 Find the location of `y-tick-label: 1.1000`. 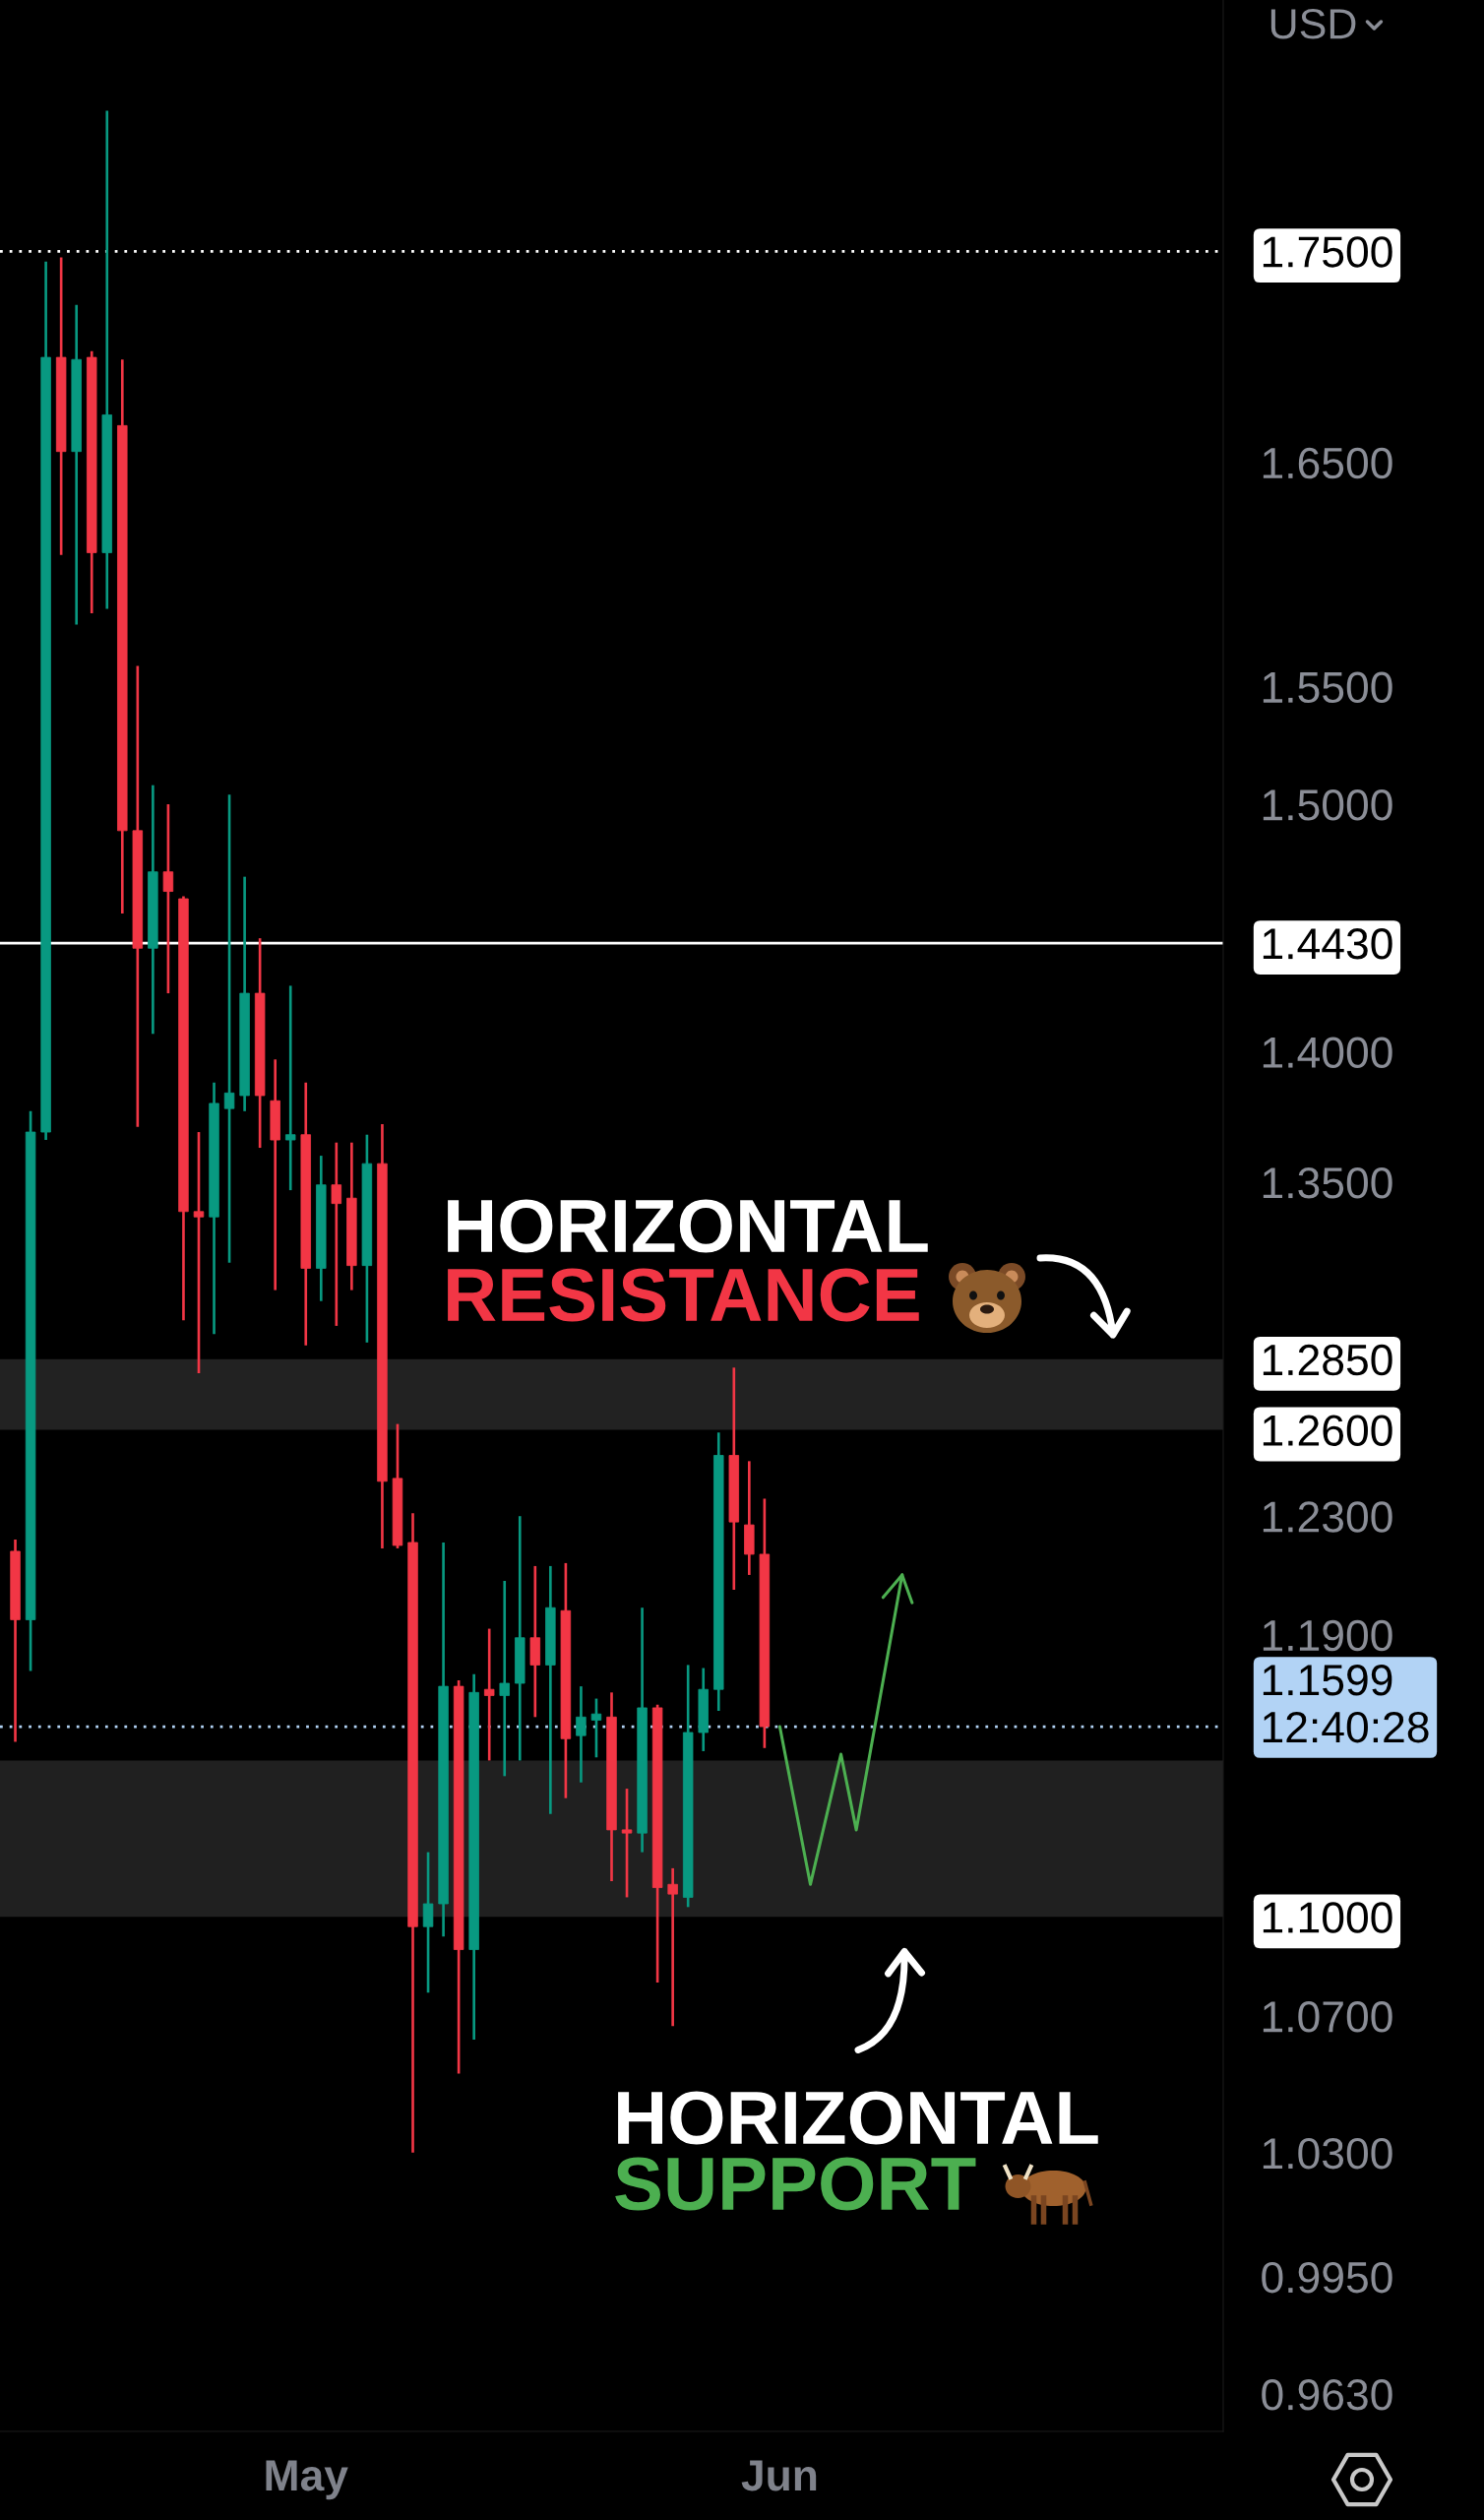

y-tick-label: 1.1000 is located at coordinates (1328, 1917).